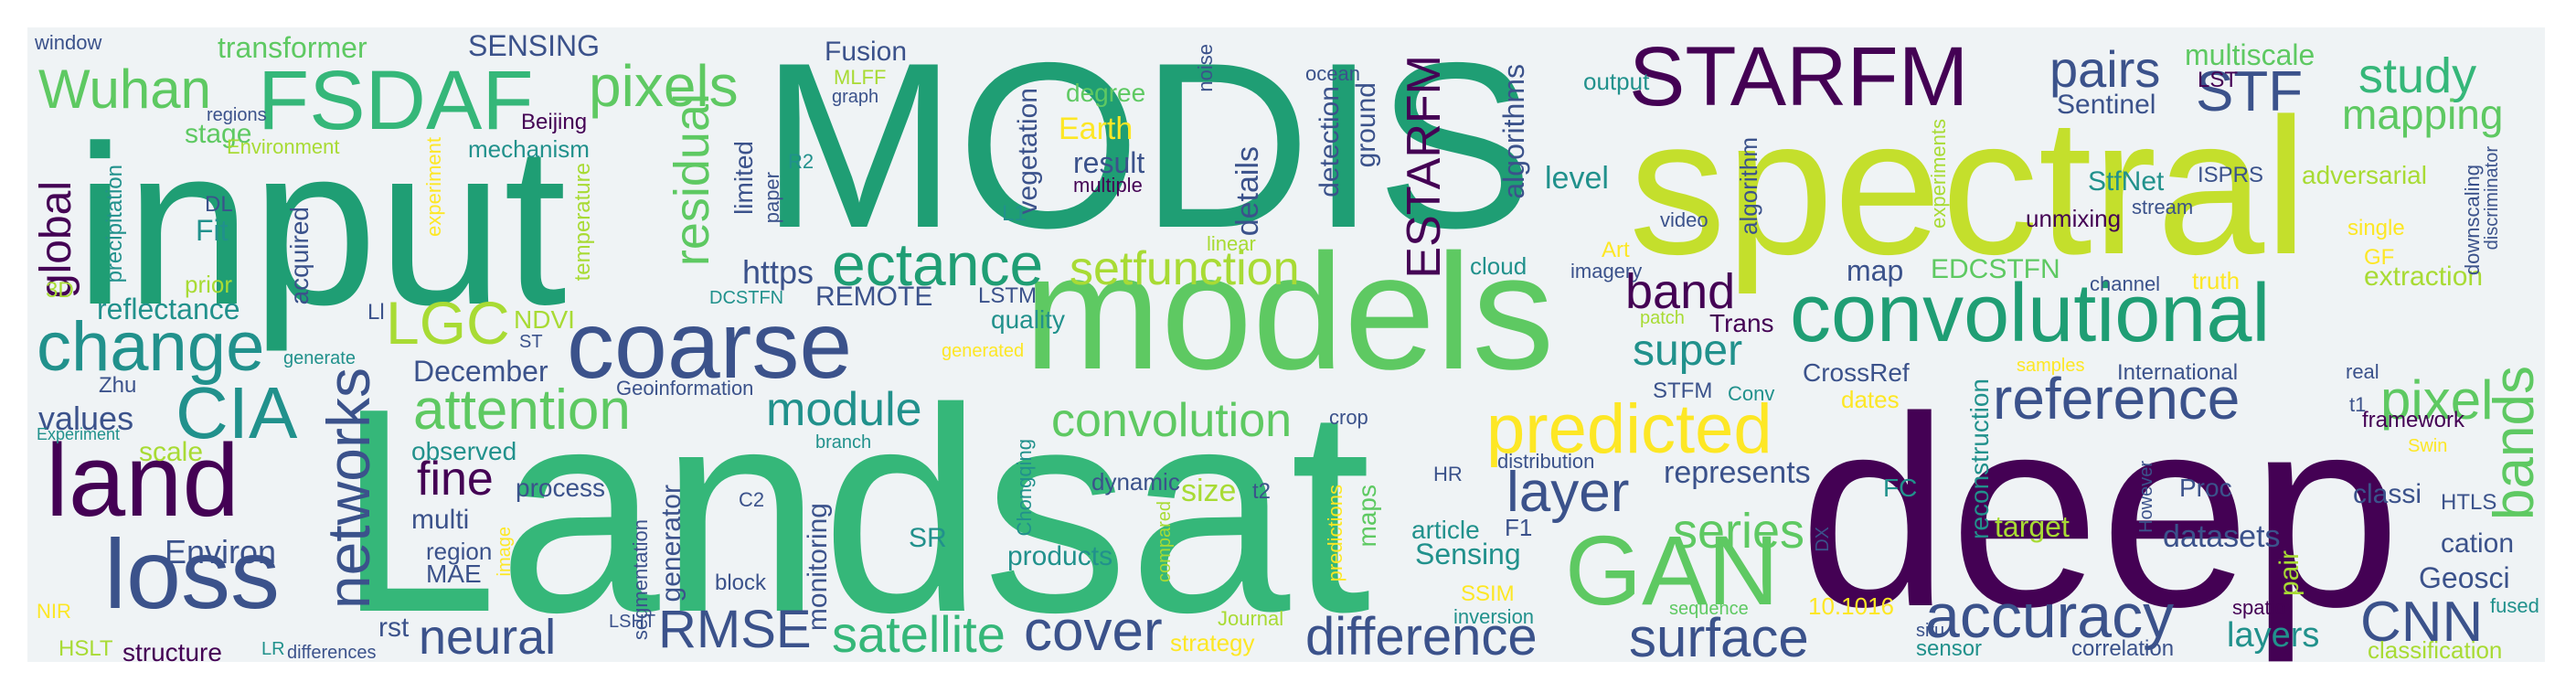 Image resolution: width=2576 pixels, height=693 pixels. What do you see at coordinates (1247, 191) in the screenshot?
I see `word-details: details` at bounding box center [1247, 191].